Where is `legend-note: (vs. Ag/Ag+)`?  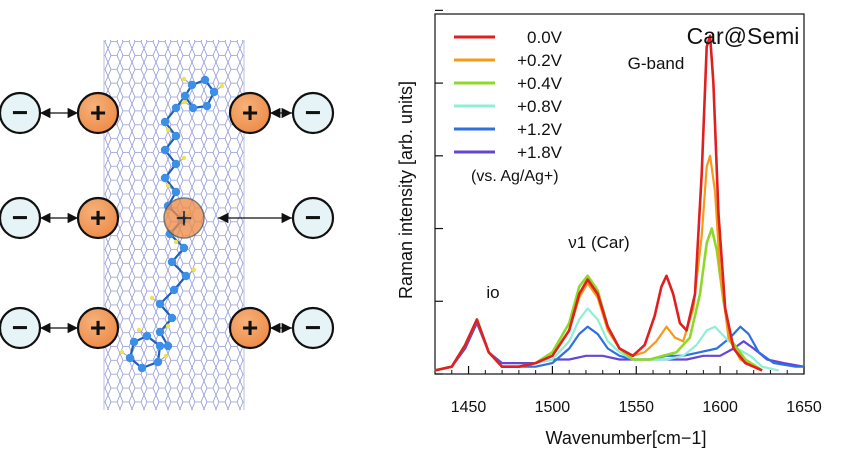
legend-note: (vs. Ag/Ag+) is located at coordinates (515, 176).